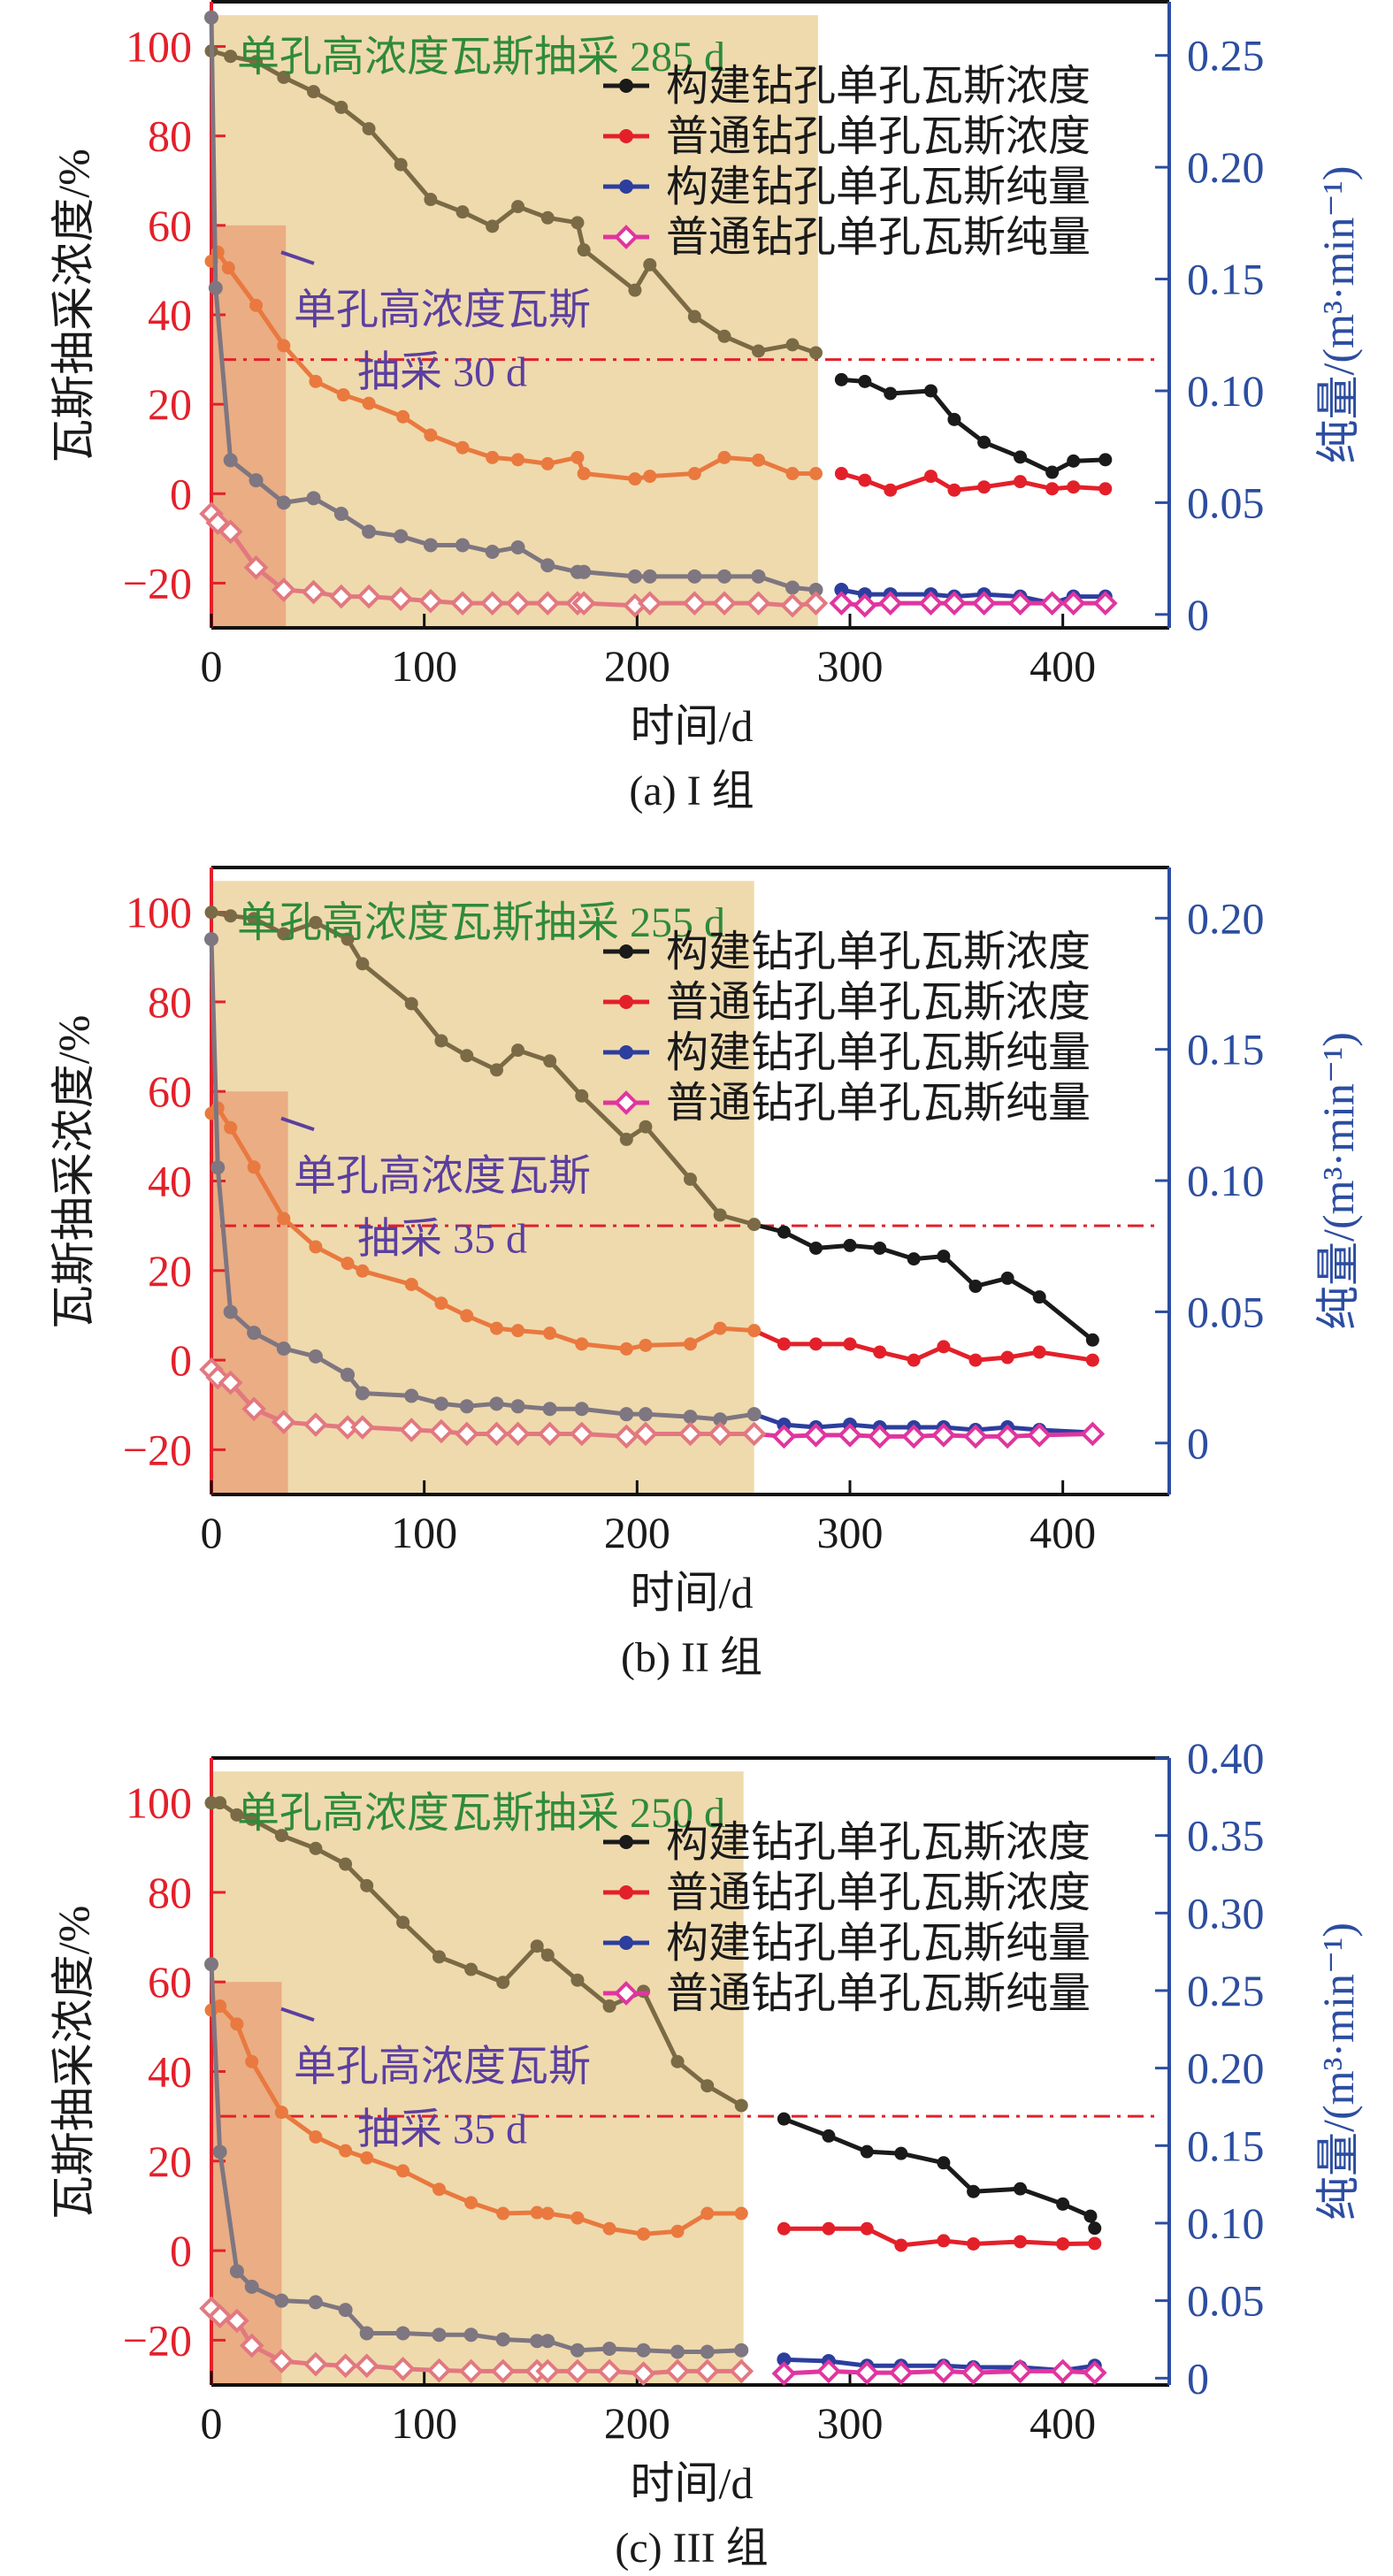  Describe the element at coordinates (692, 726) in the screenshot. I see `x-axis-title: 时间/d` at that location.